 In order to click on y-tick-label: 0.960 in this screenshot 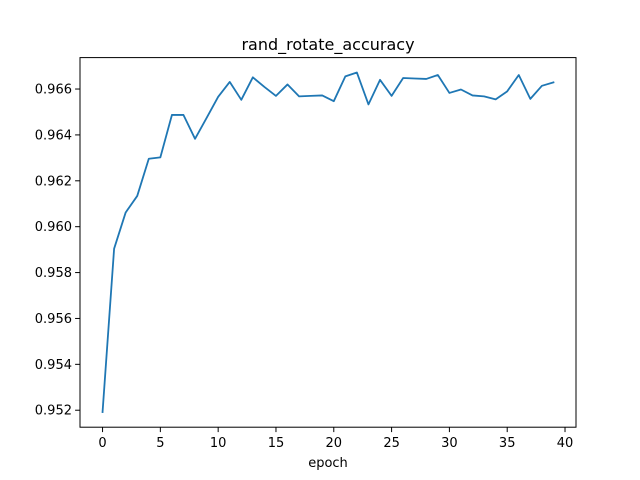, I will do `click(53, 227)`.